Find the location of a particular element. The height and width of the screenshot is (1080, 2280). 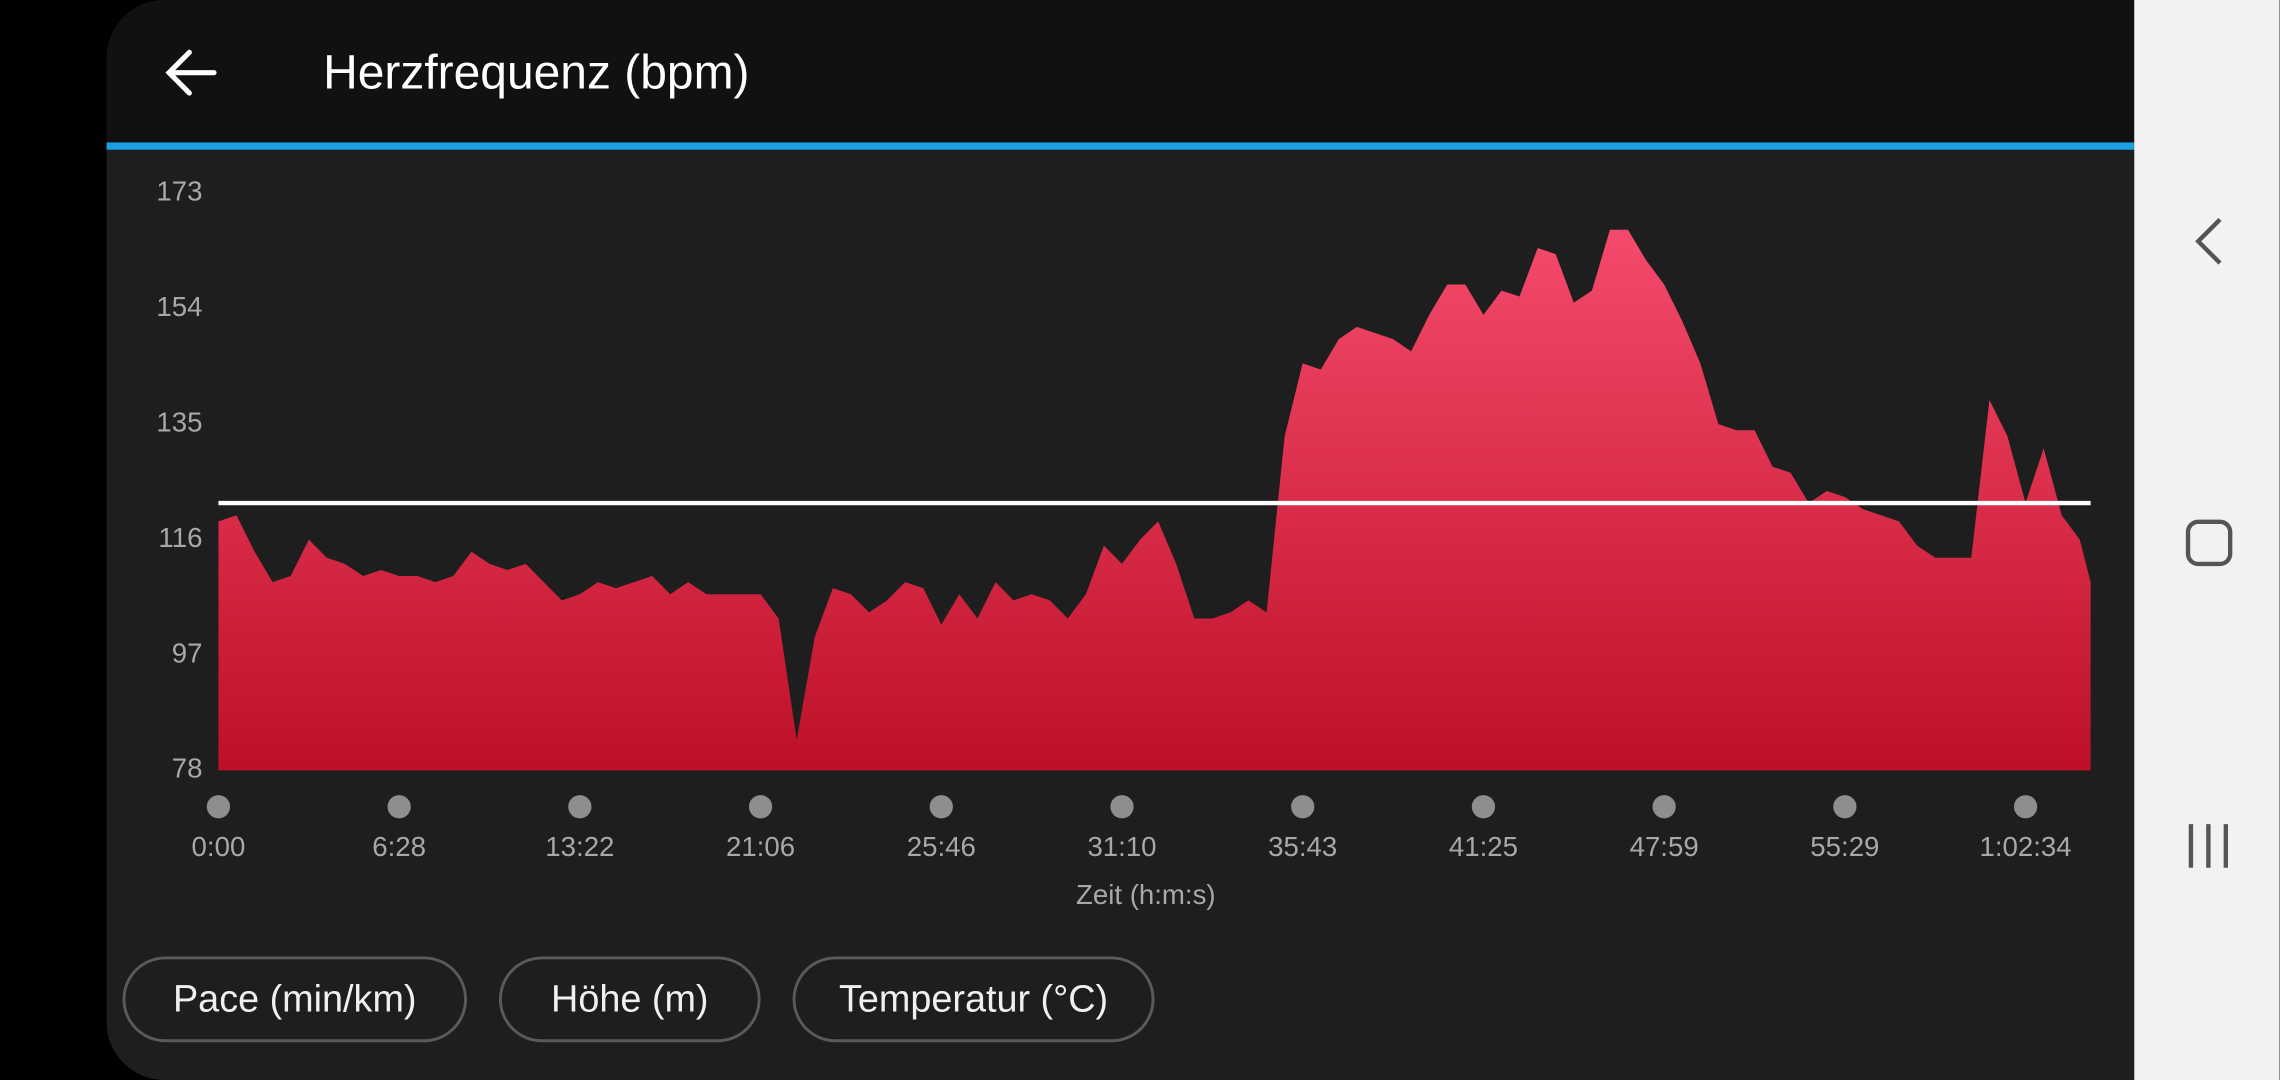

x-tick-label: 41:25 is located at coordinates (1483, 846).